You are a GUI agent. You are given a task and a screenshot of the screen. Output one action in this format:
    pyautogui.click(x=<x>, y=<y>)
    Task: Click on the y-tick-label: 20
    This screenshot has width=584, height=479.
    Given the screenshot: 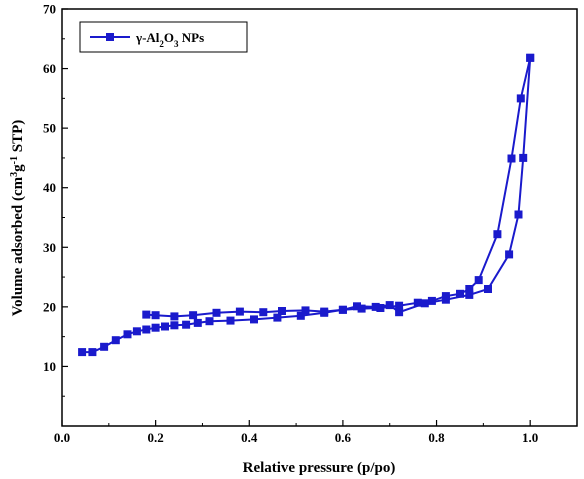 What is the action you would take?
    pyautogui.click(x=49, y=306)
    